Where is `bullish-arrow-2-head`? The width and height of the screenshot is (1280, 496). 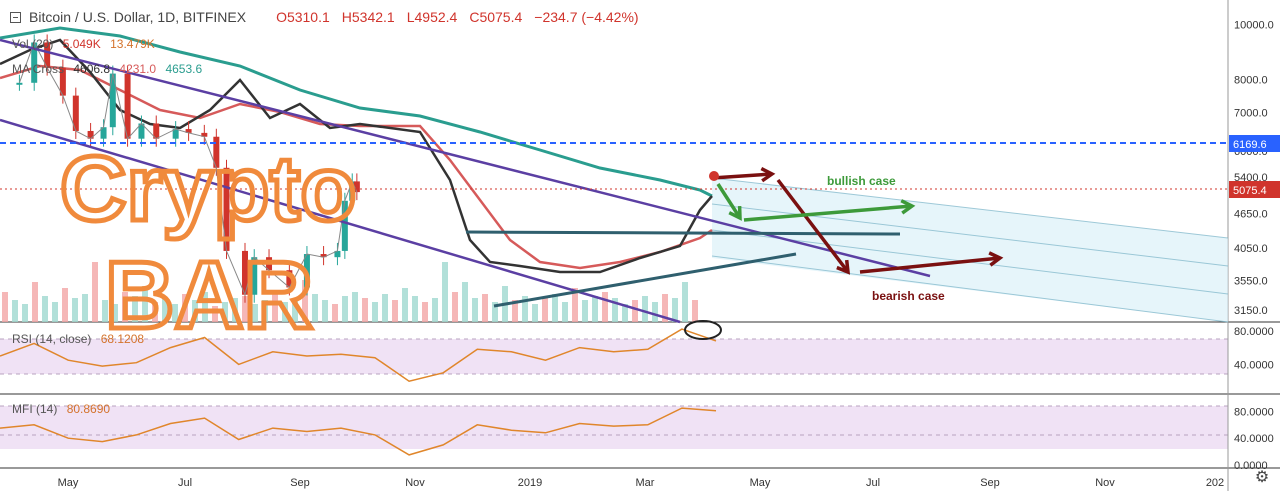
bullish-arrow-2-head is located at coordinates (908, 207).